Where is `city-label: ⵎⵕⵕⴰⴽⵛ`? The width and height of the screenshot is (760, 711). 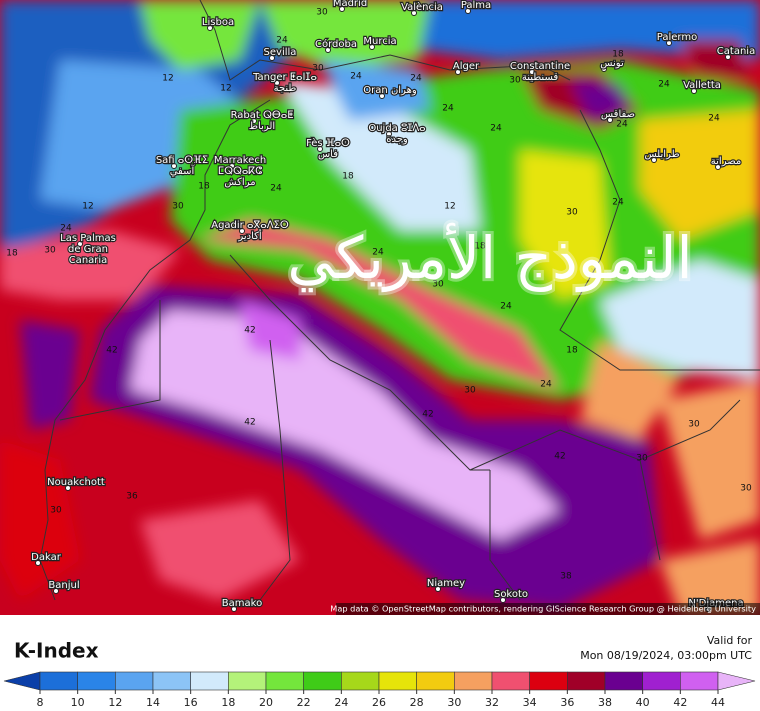
city-label: ⵎⵕⵕⴰⴽⵛ is located at coordinates (240, 171).